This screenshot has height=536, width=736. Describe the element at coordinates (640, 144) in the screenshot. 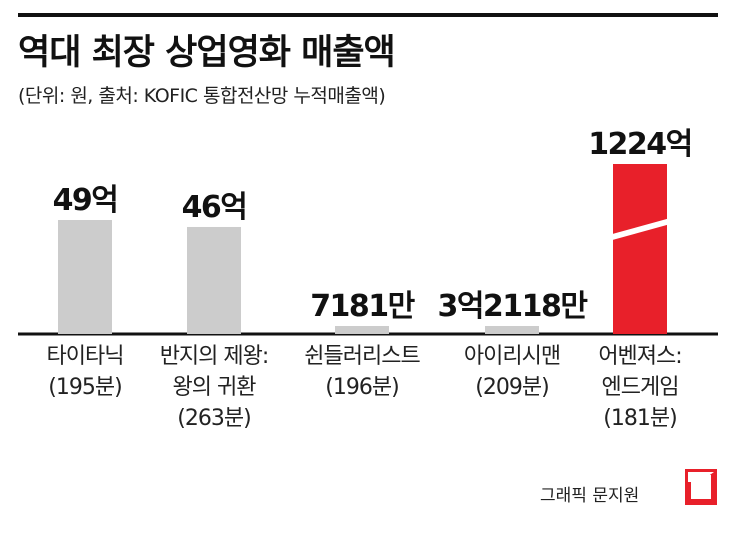

I see `value-label-4: 1224억` at that location.